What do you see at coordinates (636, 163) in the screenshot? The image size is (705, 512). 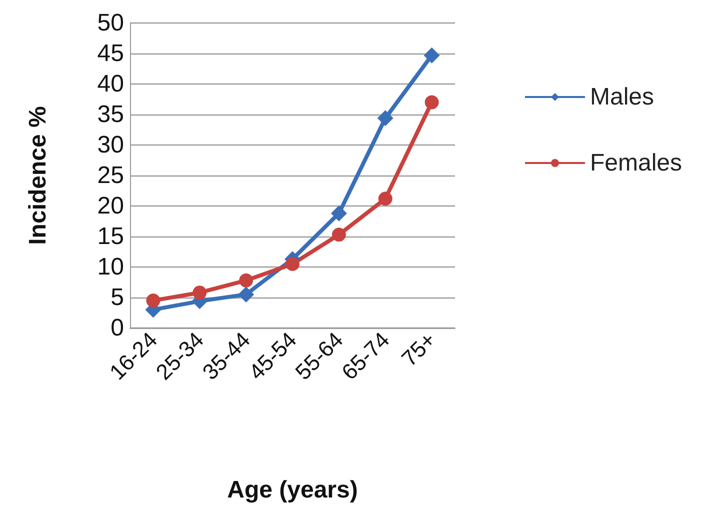 I see `legend-label: Females` at bounding box center [636, 163].